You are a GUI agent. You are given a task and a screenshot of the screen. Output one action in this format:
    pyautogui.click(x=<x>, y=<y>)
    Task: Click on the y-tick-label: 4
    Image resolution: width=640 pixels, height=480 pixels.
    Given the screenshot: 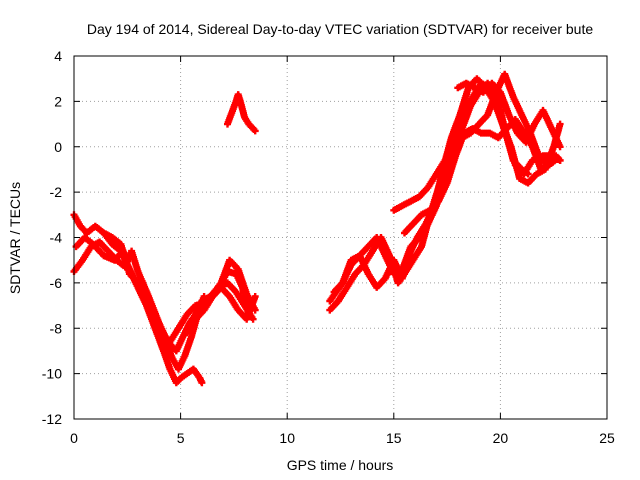 What is the action you would take?
    pyautogui.click(x=58, y=56)
    